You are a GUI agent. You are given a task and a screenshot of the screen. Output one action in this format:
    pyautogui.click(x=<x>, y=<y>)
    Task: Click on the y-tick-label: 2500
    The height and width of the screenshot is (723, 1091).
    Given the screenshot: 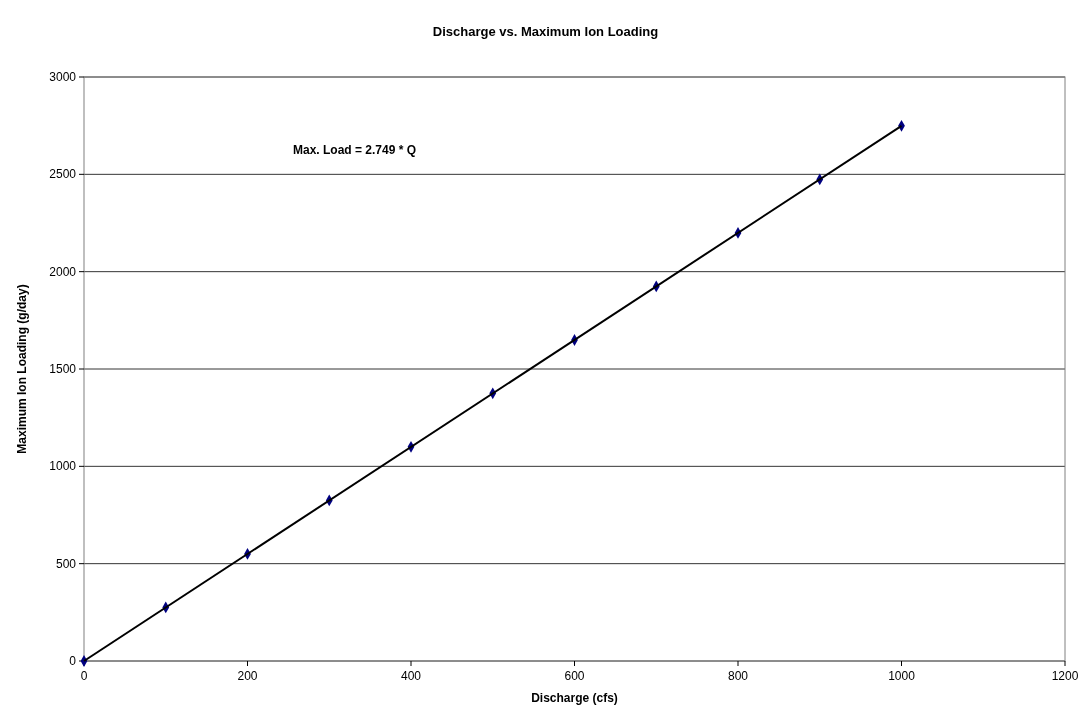 What is the action you would take?
    pyautogui.click(x=63, y=174)
    